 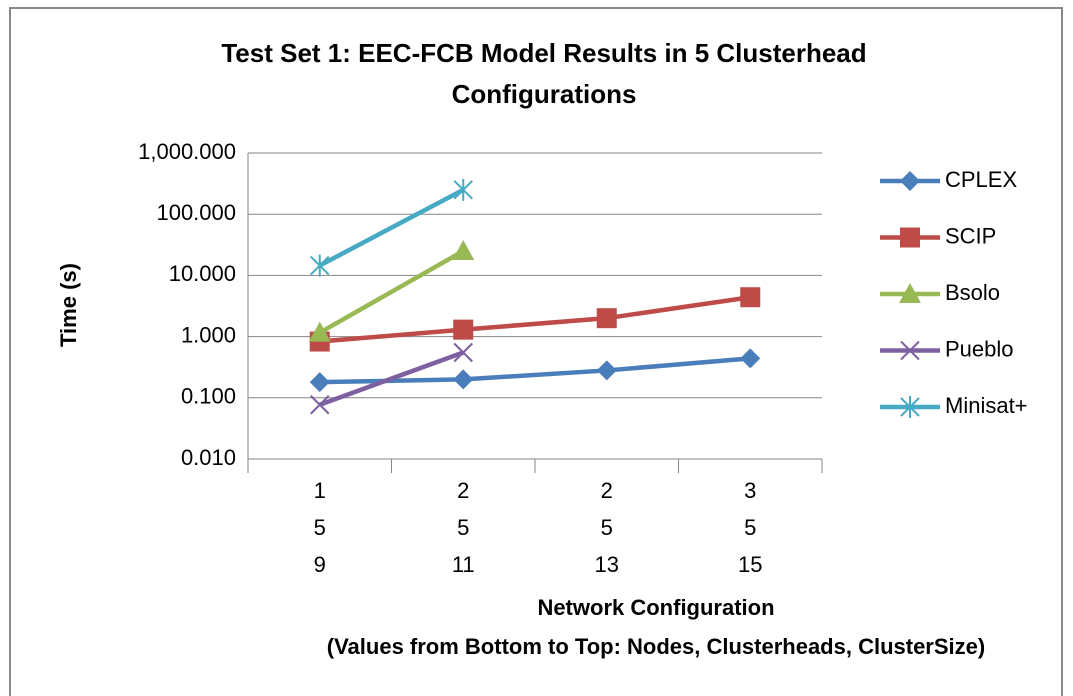 What do you see at coordinates (187, 151) in the screenshot?
I see `y-tick-label: 1,000.000` at bounding box center [187, 151].